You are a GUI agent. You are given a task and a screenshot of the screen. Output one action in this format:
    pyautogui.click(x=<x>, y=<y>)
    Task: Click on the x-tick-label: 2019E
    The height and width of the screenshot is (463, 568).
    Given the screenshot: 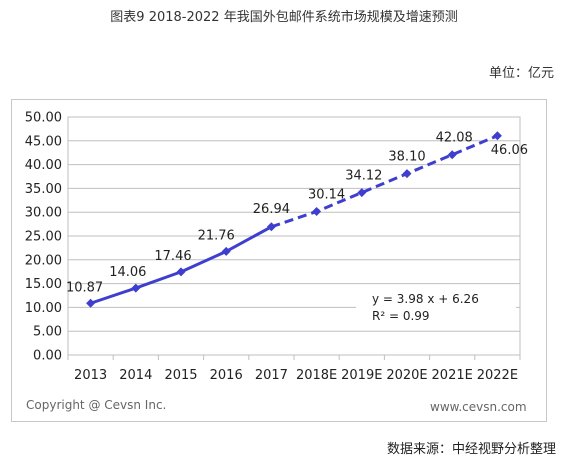 What is the action you would take?
    pyautogui.click(x=361, y=375)
    